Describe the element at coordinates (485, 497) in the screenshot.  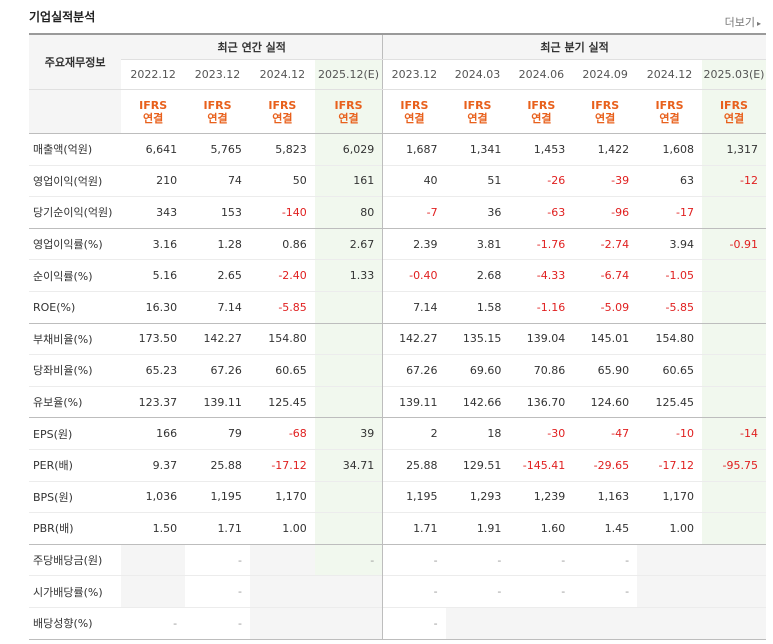
I see `table-cell: 1,293` at that location.